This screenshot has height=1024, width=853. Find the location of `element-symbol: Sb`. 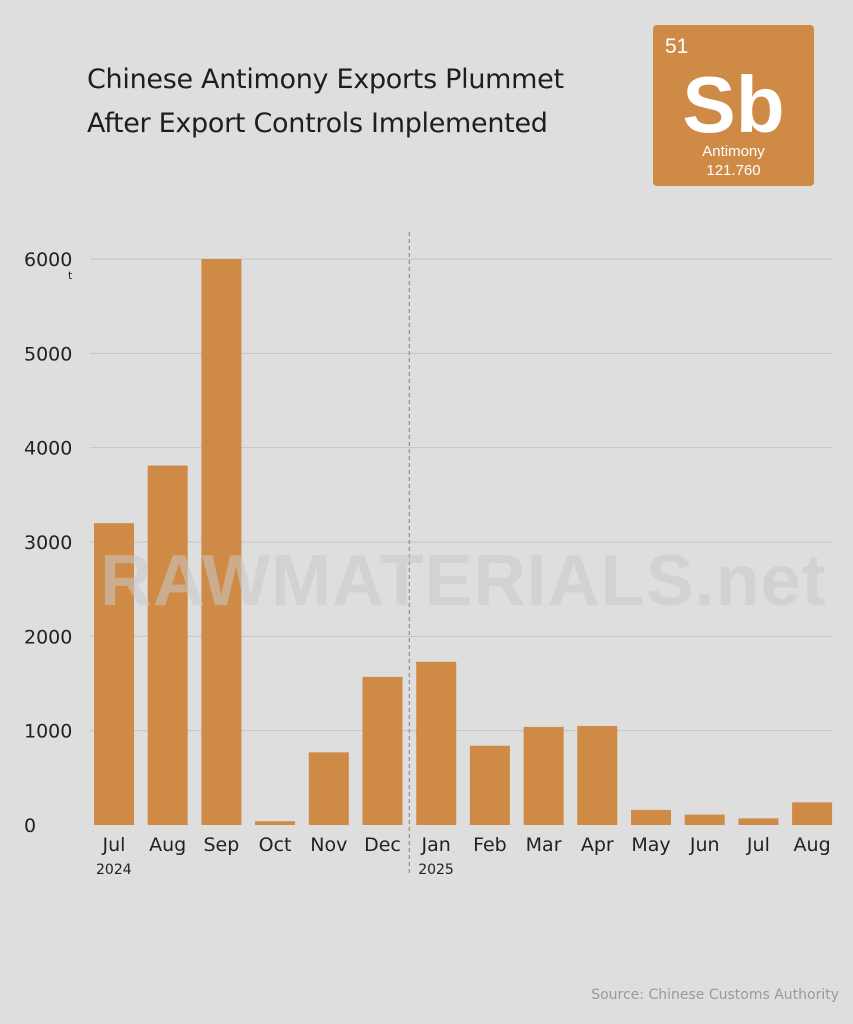

element-symbol: Sb is located at coordinates (733, 104).